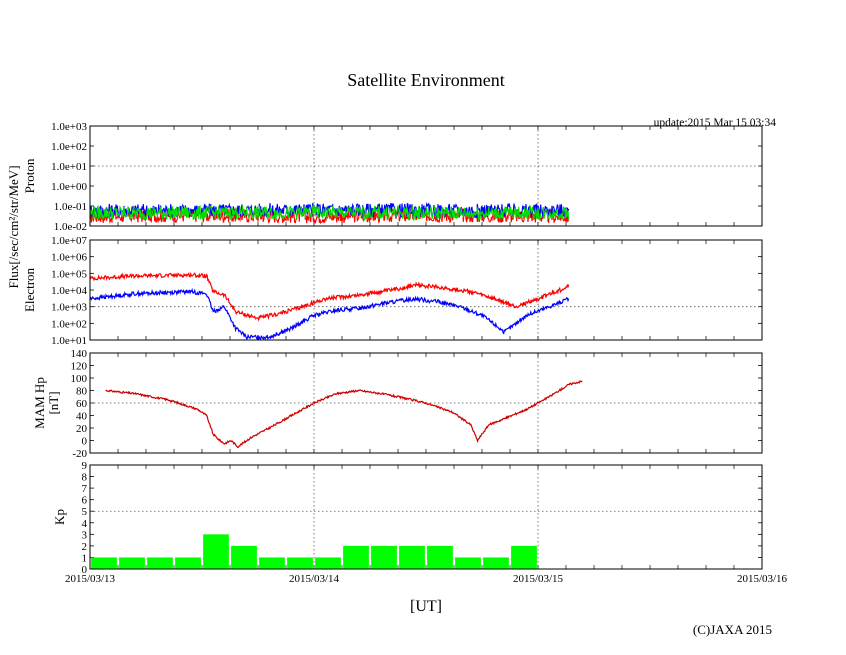  I want to click on mam_hp-ytick-label: 60, so click(82, 404).